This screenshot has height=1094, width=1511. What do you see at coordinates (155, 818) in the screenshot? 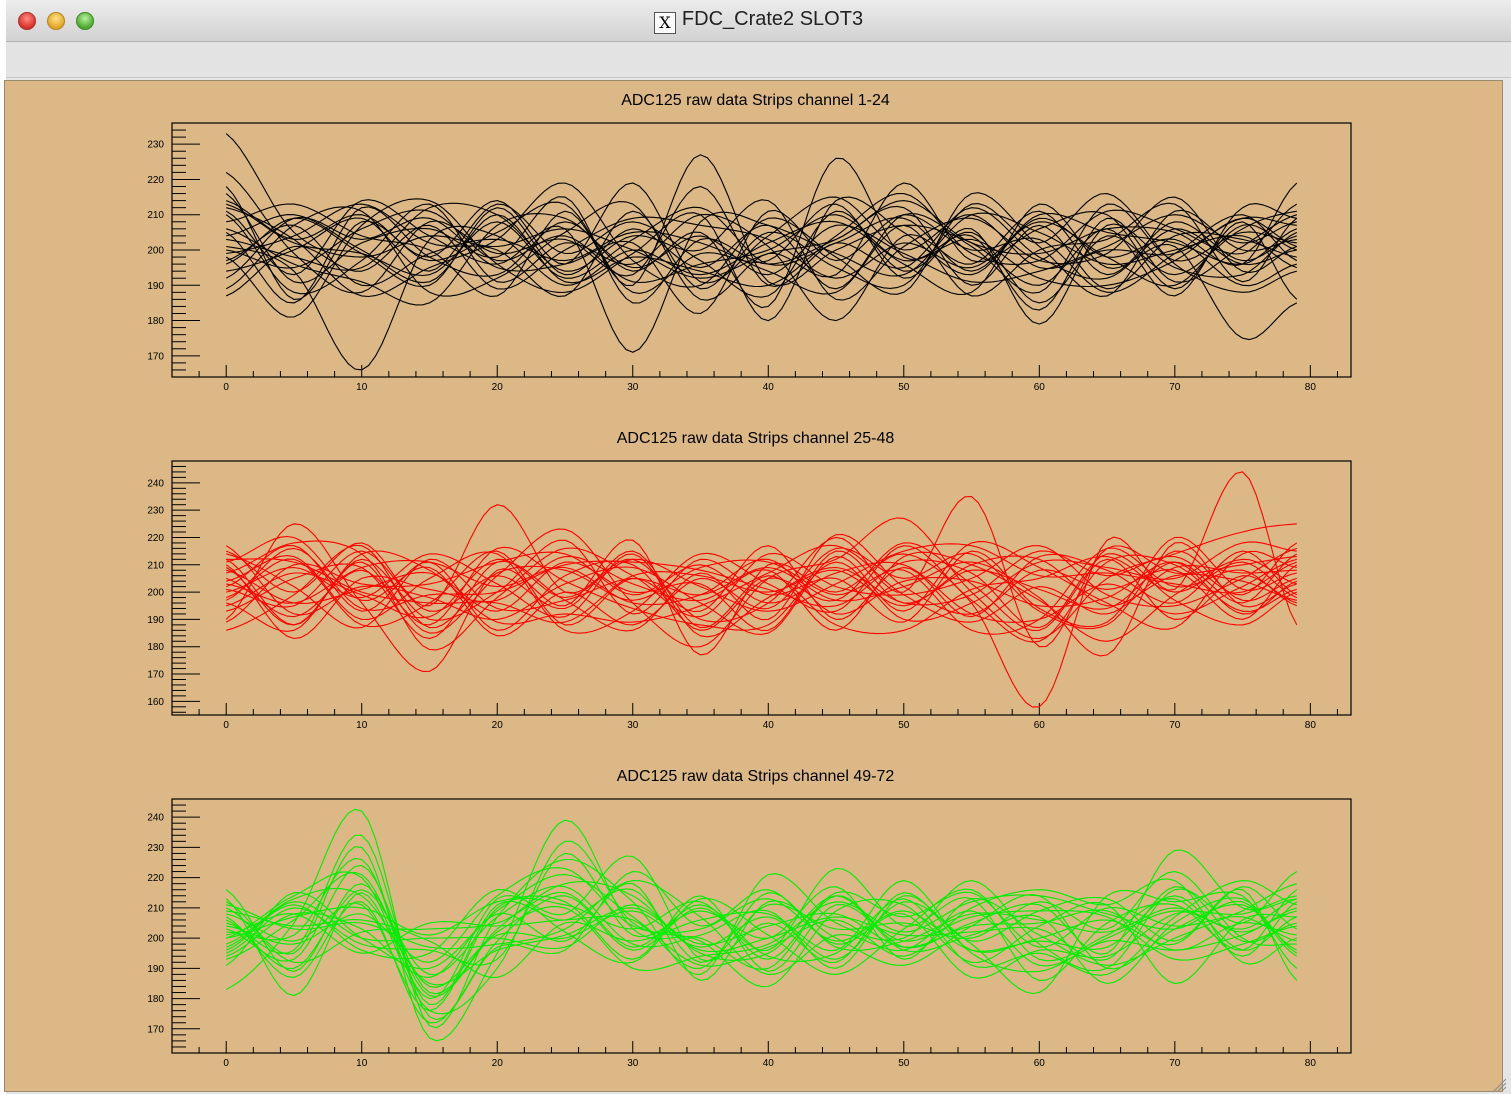
I see `y-tick-label: 240` at bounding box center [155, 818].